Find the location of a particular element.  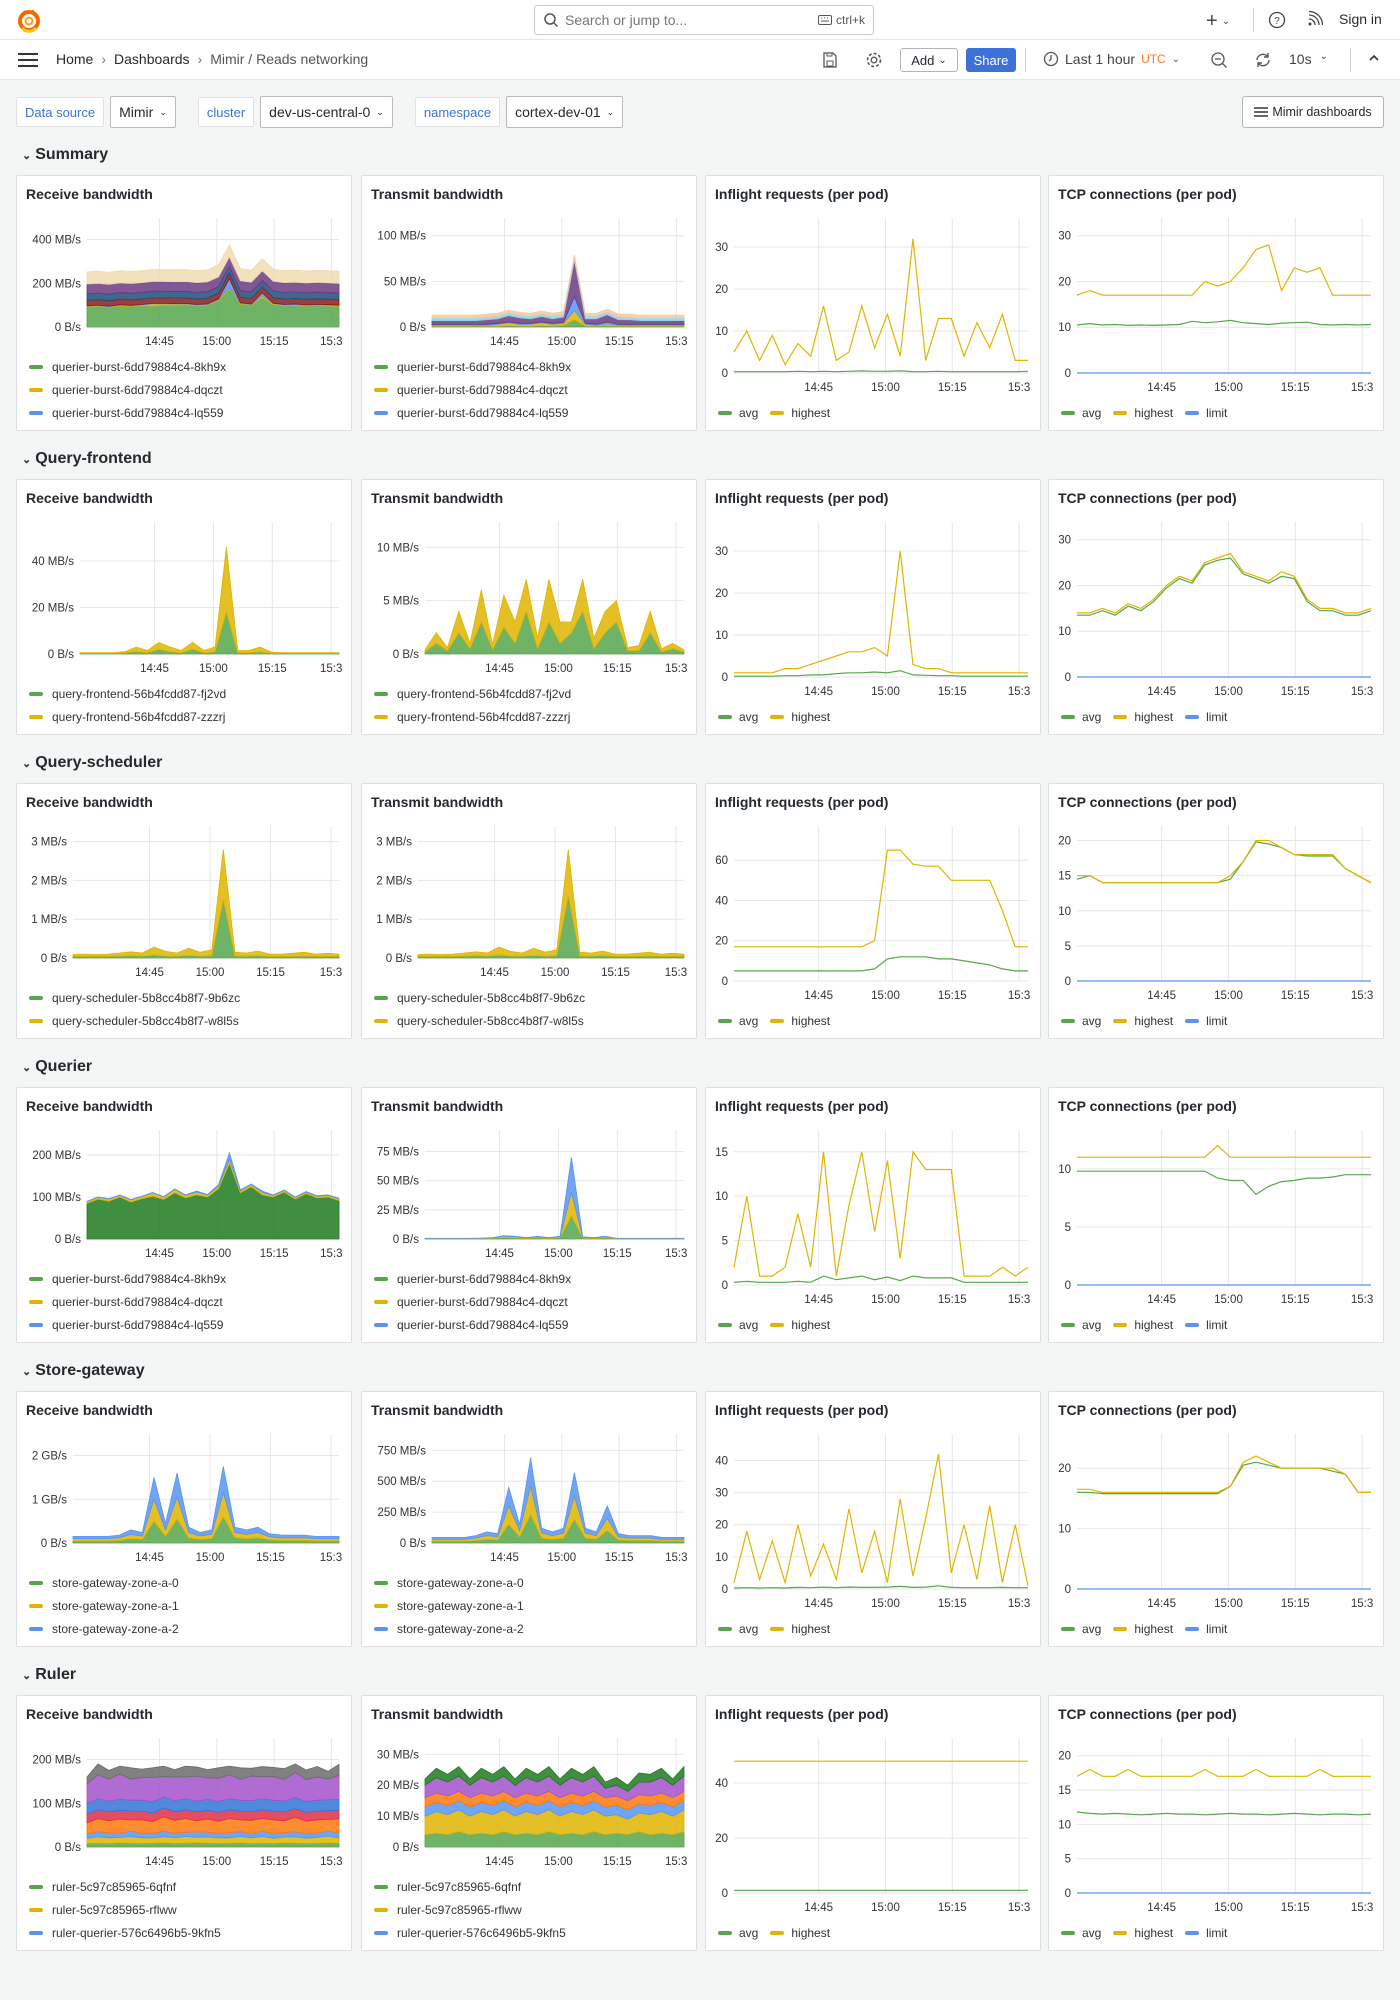

section-header-summary: ⌄ Summary is located at coordinates (65, 155).